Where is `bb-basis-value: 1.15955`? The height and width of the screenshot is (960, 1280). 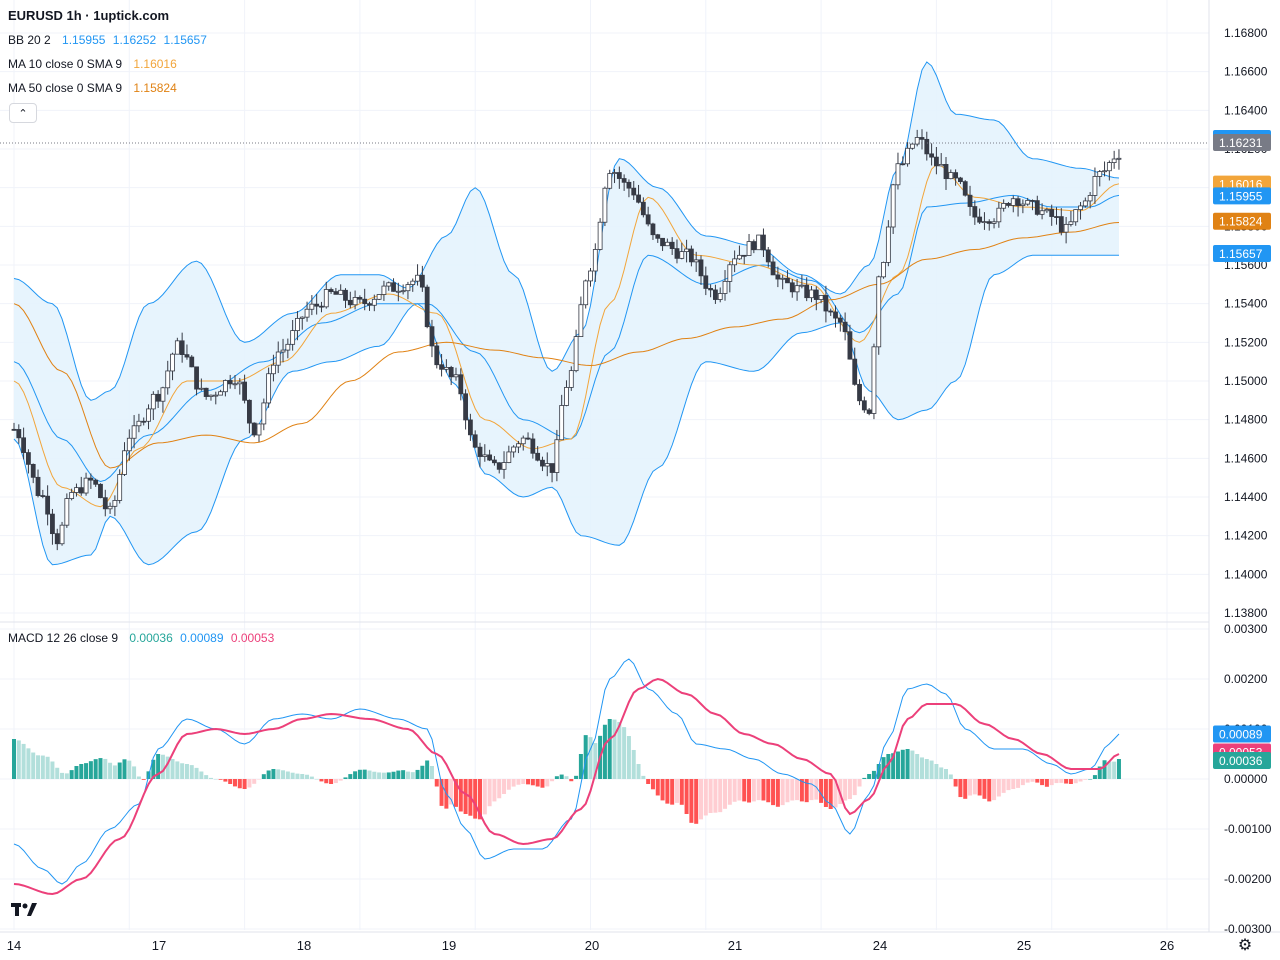 bb-basis-value: 1.15955 is located at coordinates (84, 40).